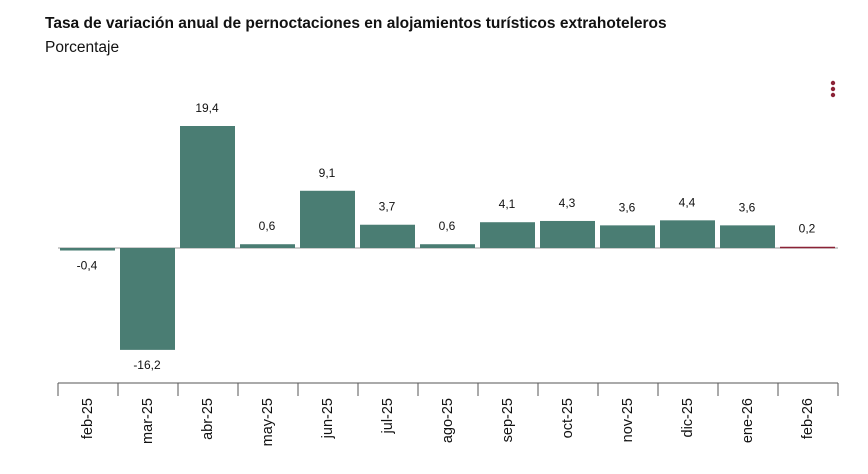 The height and width of the screenshot is (474, 868). Describe the element at coordinates (268, 422) in the screenshot. I see `x-tick-label: may-25` at that location.